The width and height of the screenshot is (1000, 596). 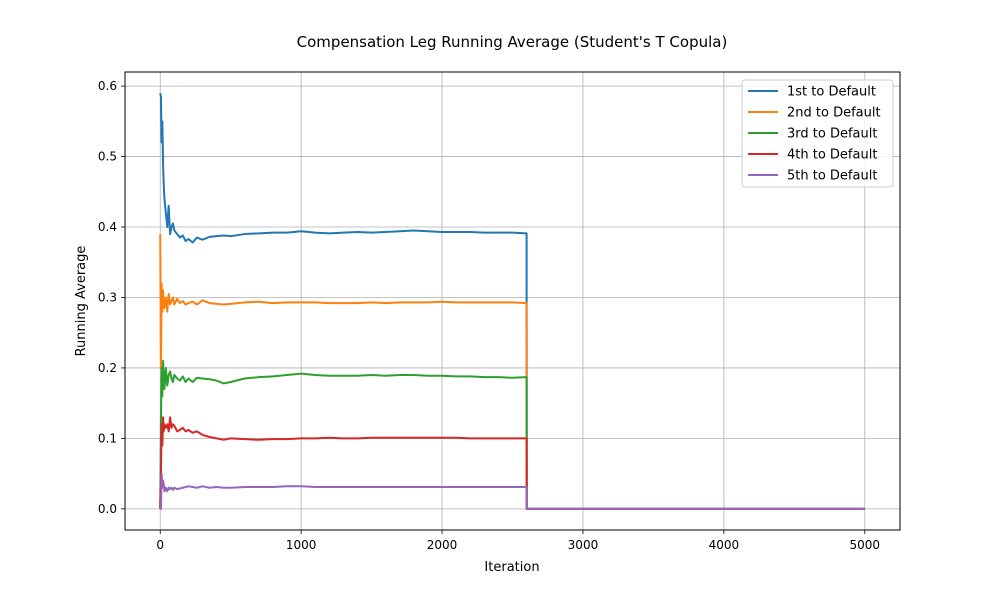 I want to click on y-tick-label: 0.6, so click(x=107, y=86).